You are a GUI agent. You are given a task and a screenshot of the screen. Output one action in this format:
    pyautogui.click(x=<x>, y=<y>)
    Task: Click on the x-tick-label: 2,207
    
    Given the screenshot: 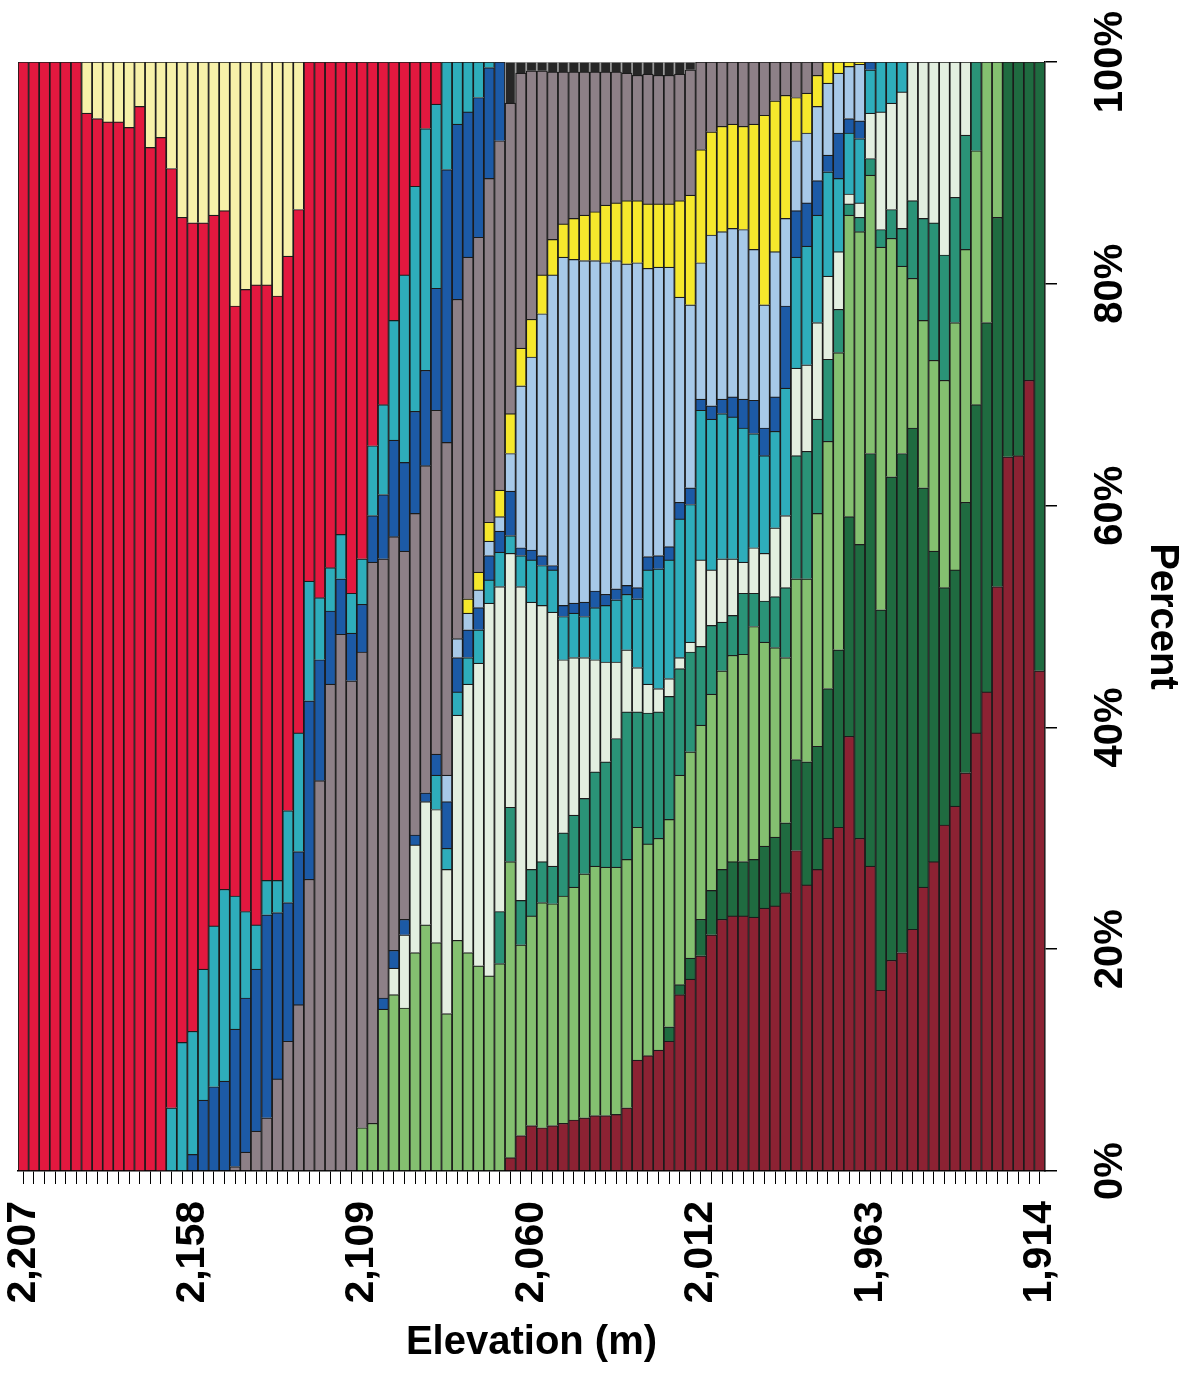 What is the action you would take?
    pyautogui.click(x=22, y=1252)
    